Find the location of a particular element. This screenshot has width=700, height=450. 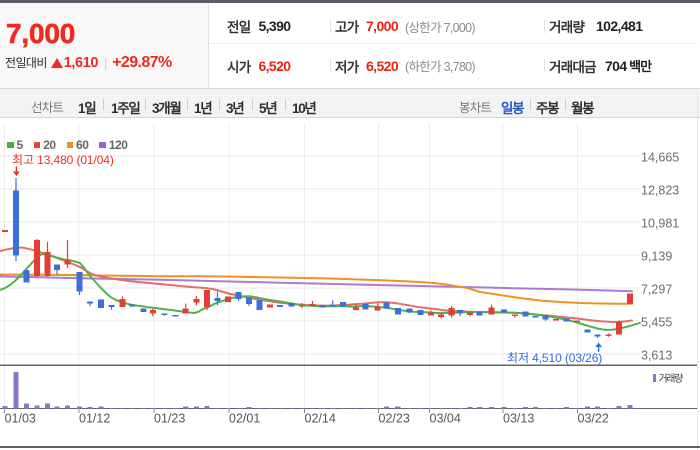

svg-text: 10,981 is located at coordinates (660, 224).